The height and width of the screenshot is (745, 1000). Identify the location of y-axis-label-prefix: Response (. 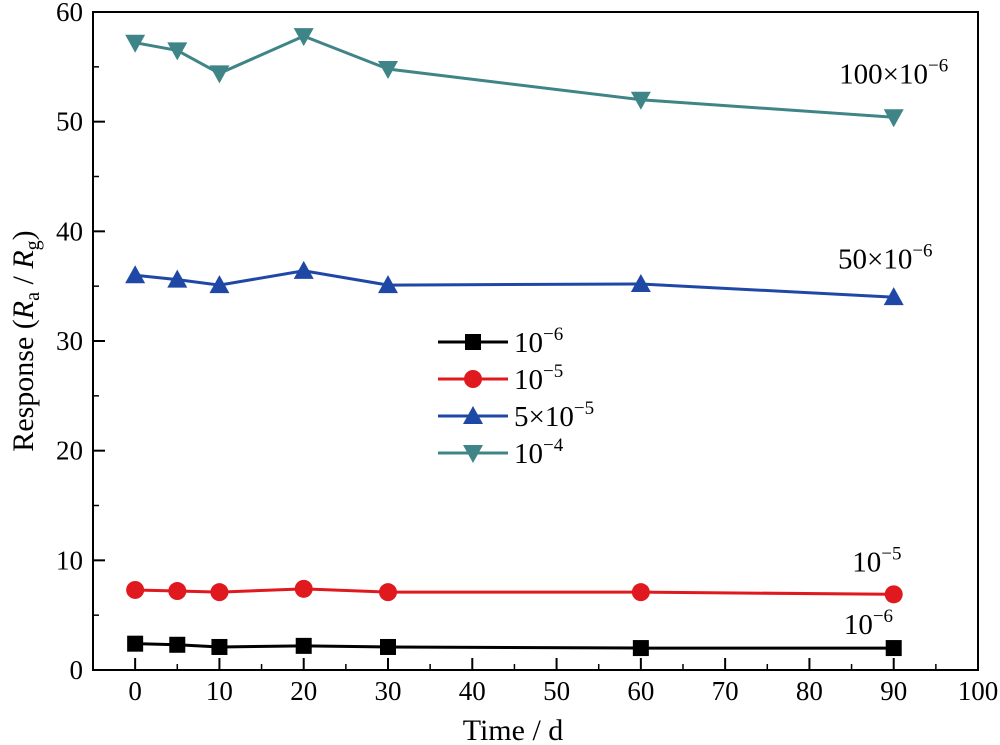
(23, 385).